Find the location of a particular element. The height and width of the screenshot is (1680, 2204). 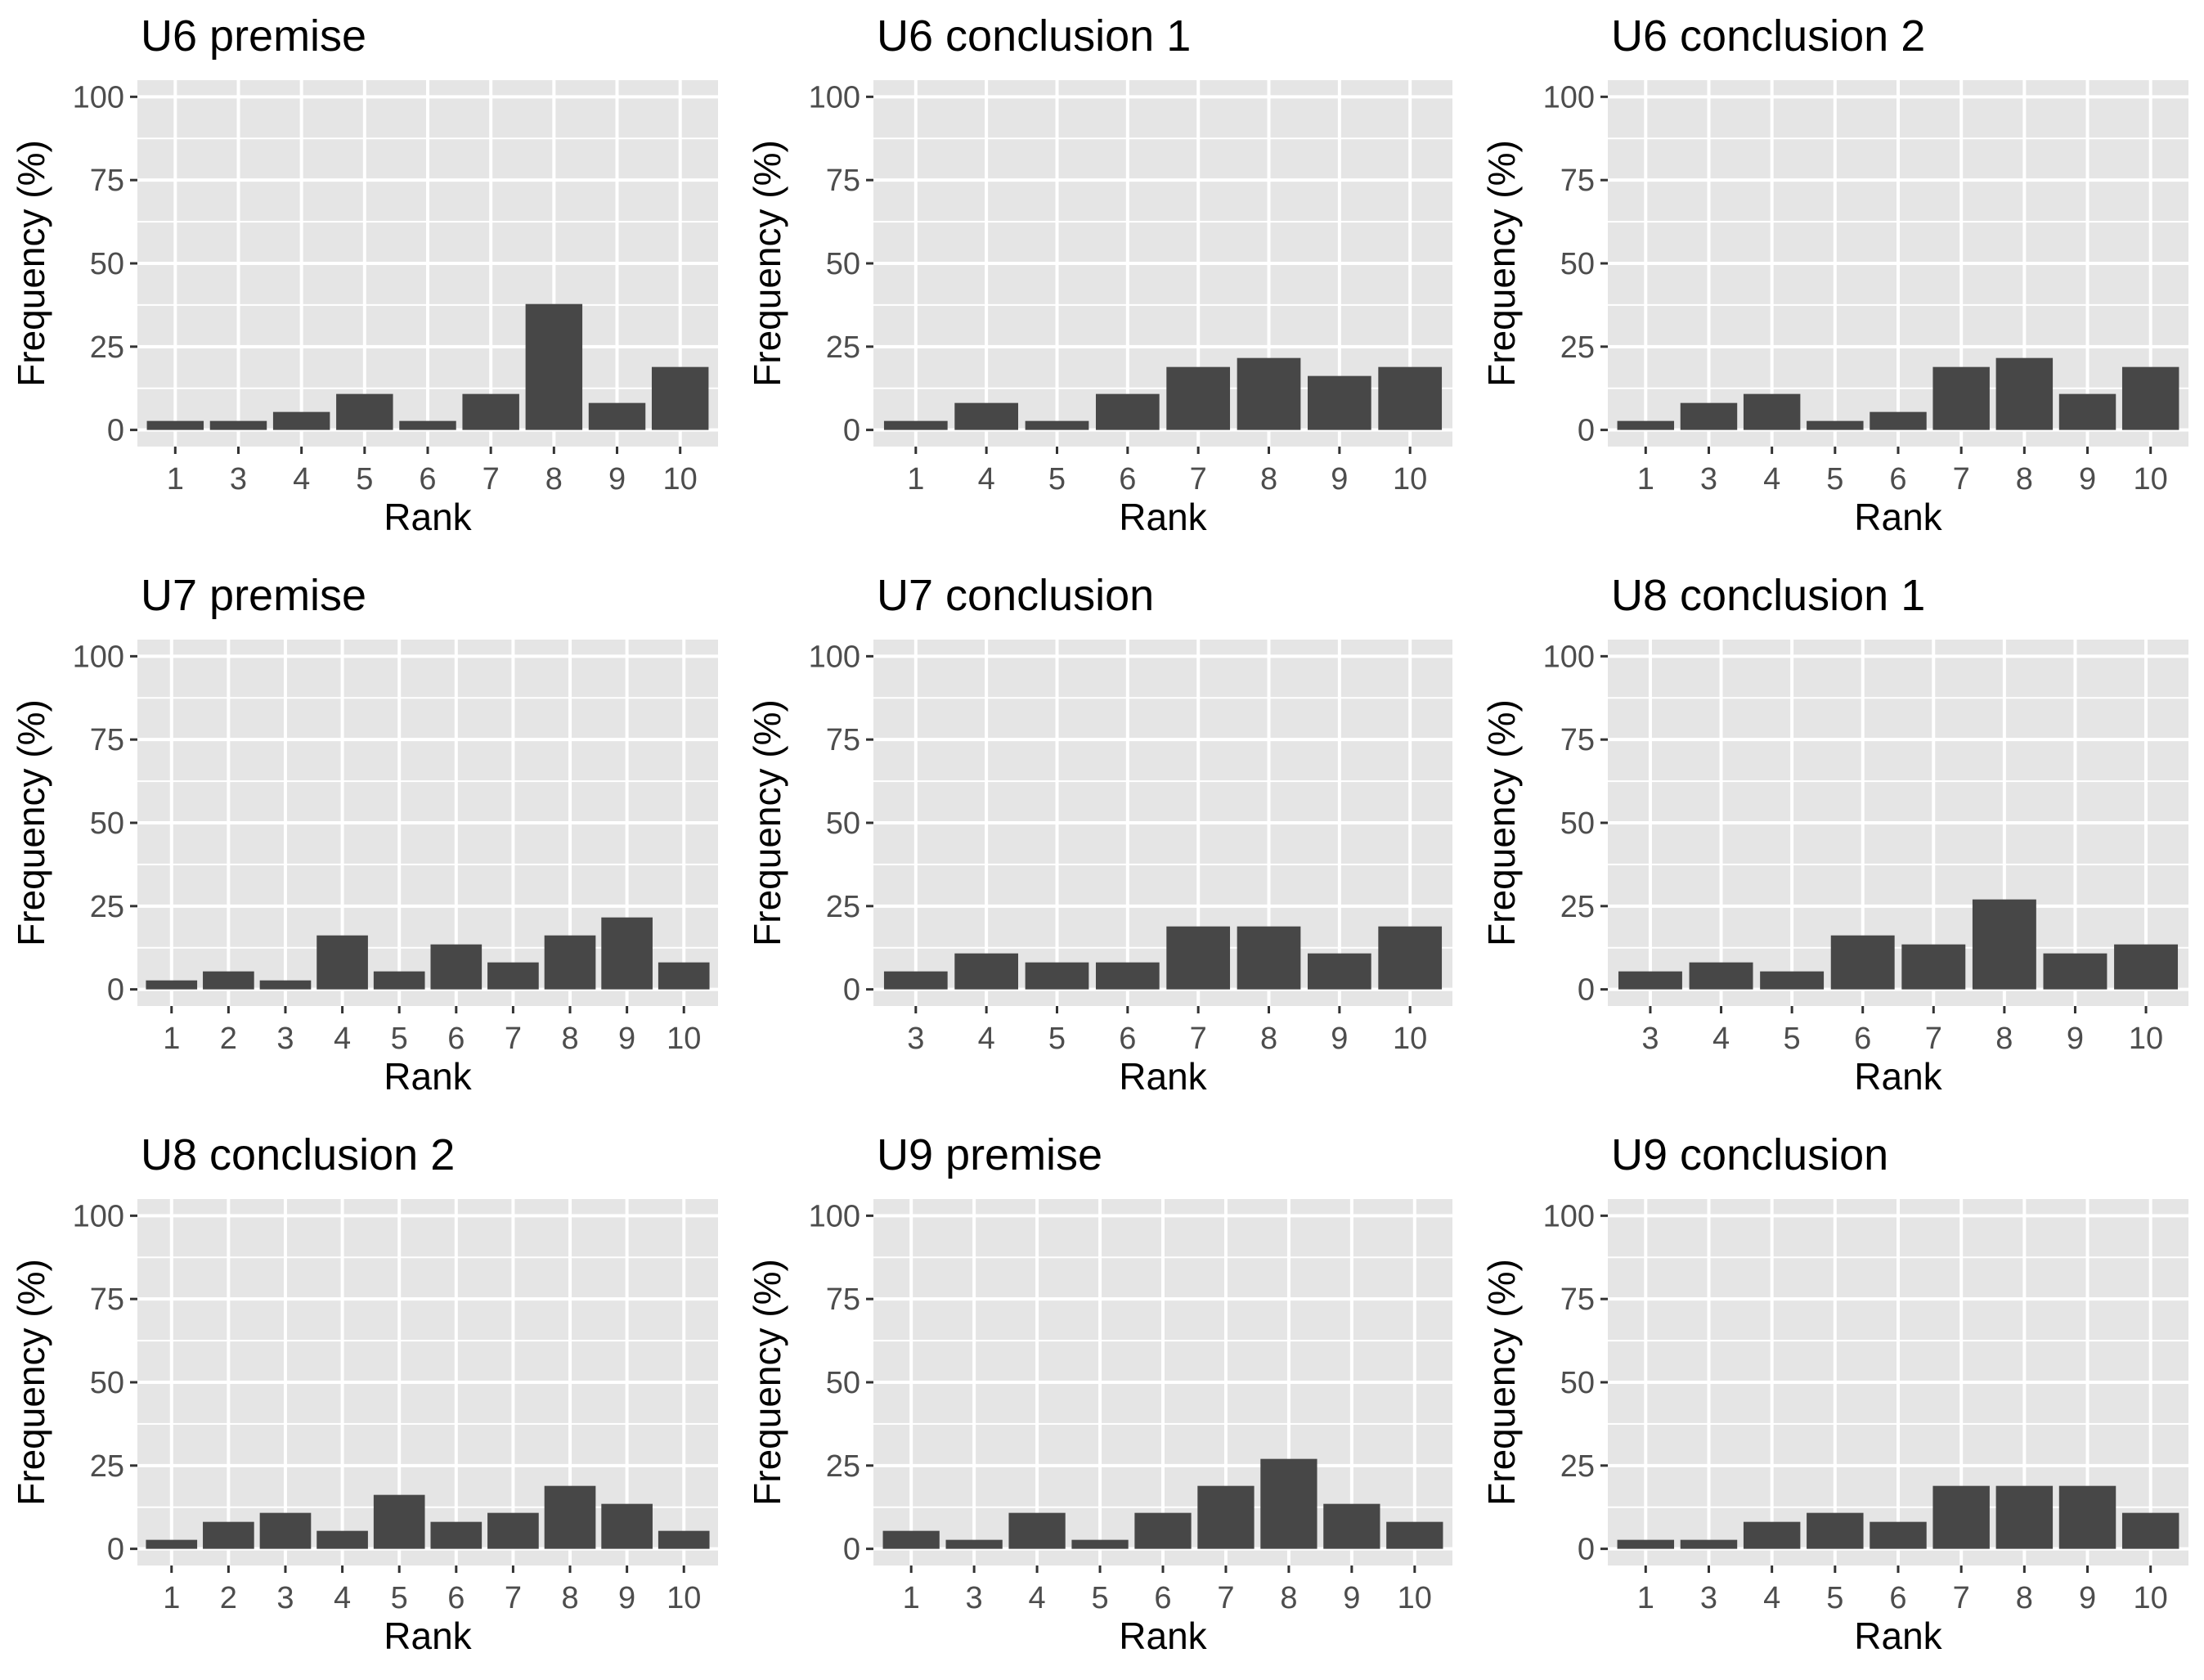

x-tick-label: 2 is located at coordinates (228, 1039).